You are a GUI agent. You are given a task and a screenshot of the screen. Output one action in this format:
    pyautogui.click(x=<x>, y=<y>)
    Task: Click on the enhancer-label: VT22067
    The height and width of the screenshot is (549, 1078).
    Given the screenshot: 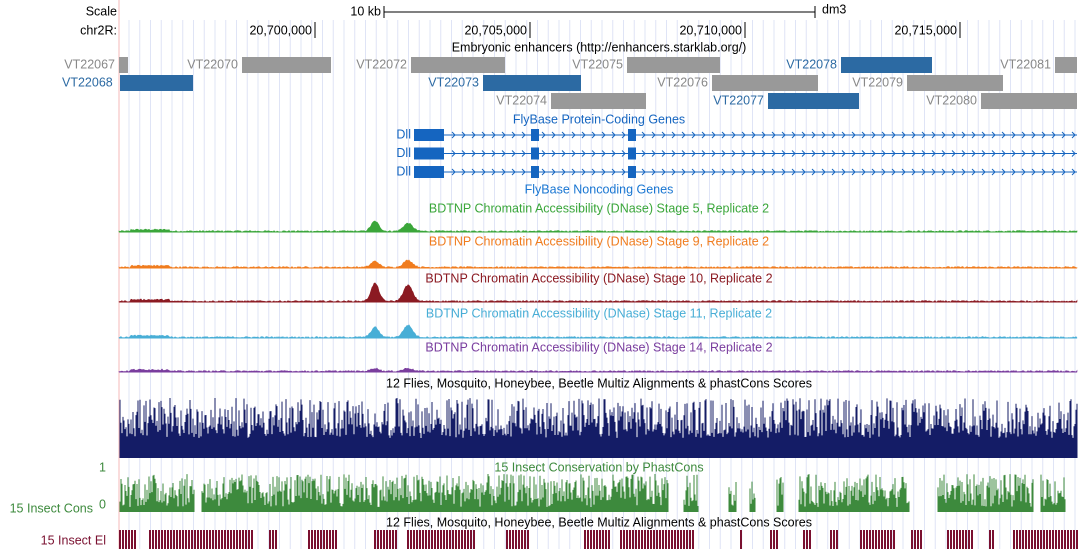 What is the action you would take?
    pyautogui.click(x=89, y=64)
    